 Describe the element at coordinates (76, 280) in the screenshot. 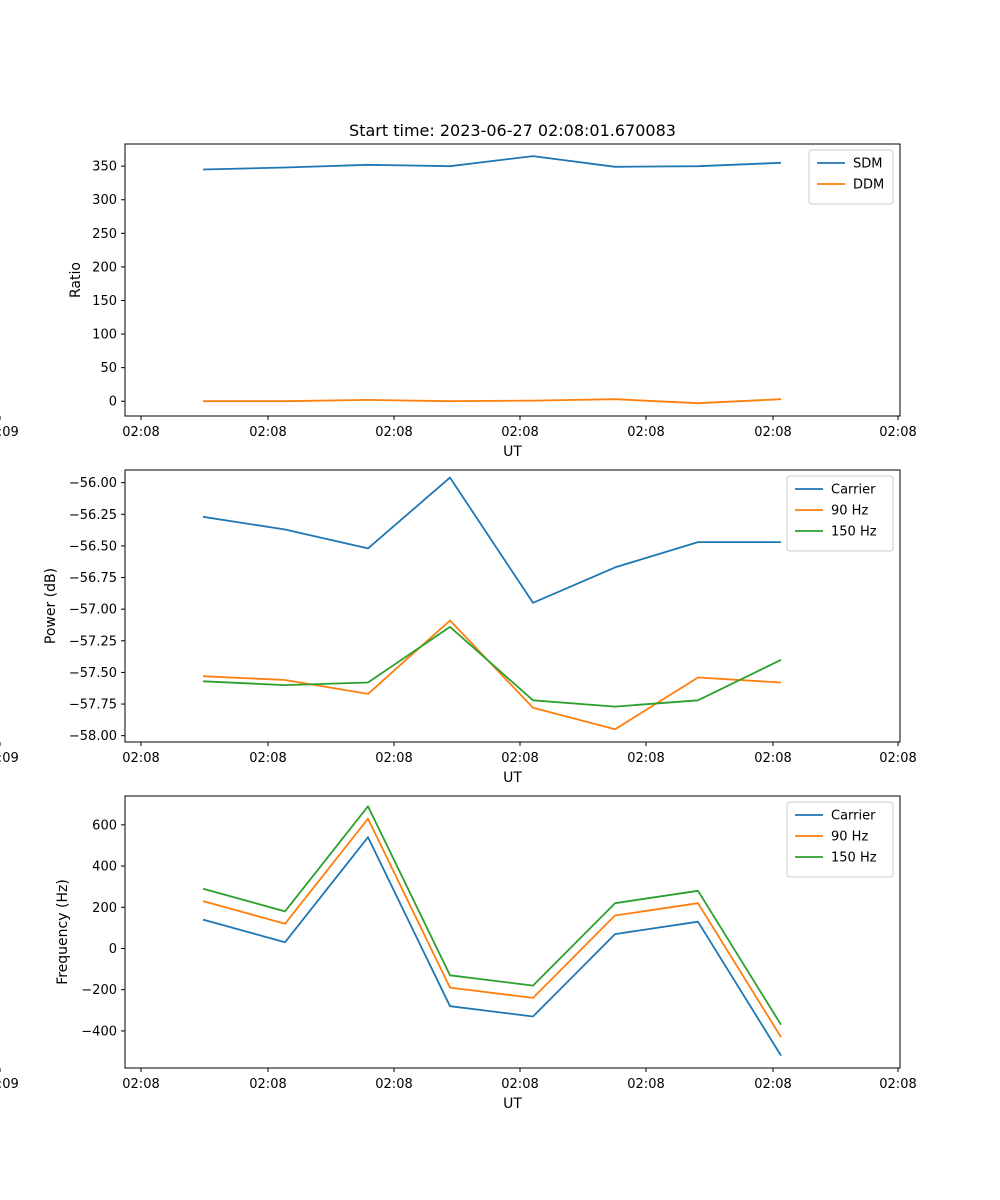

I see `y-axis-label: Ratio` at that location.